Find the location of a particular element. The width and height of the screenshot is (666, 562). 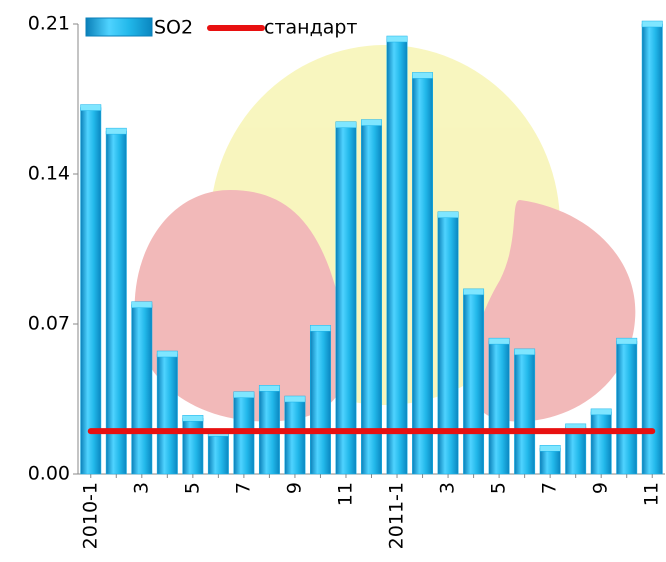

legend-swatch is located at coordinates (119, 27).